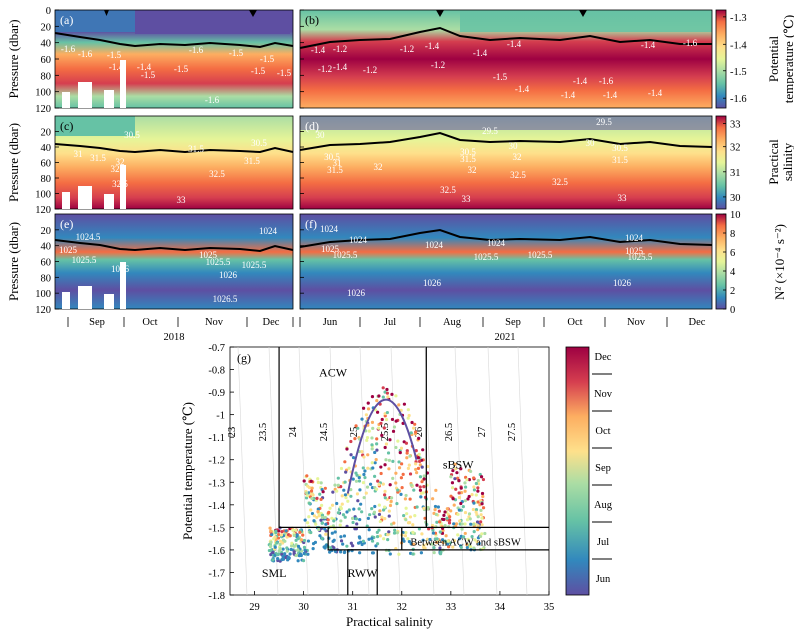  I want to click on label-acw: ACW, so click(333, 372).